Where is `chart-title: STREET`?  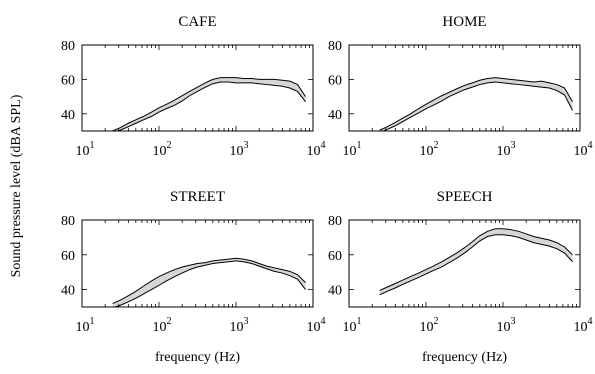
chart-title: STREET is located at coordinates (197, 197).